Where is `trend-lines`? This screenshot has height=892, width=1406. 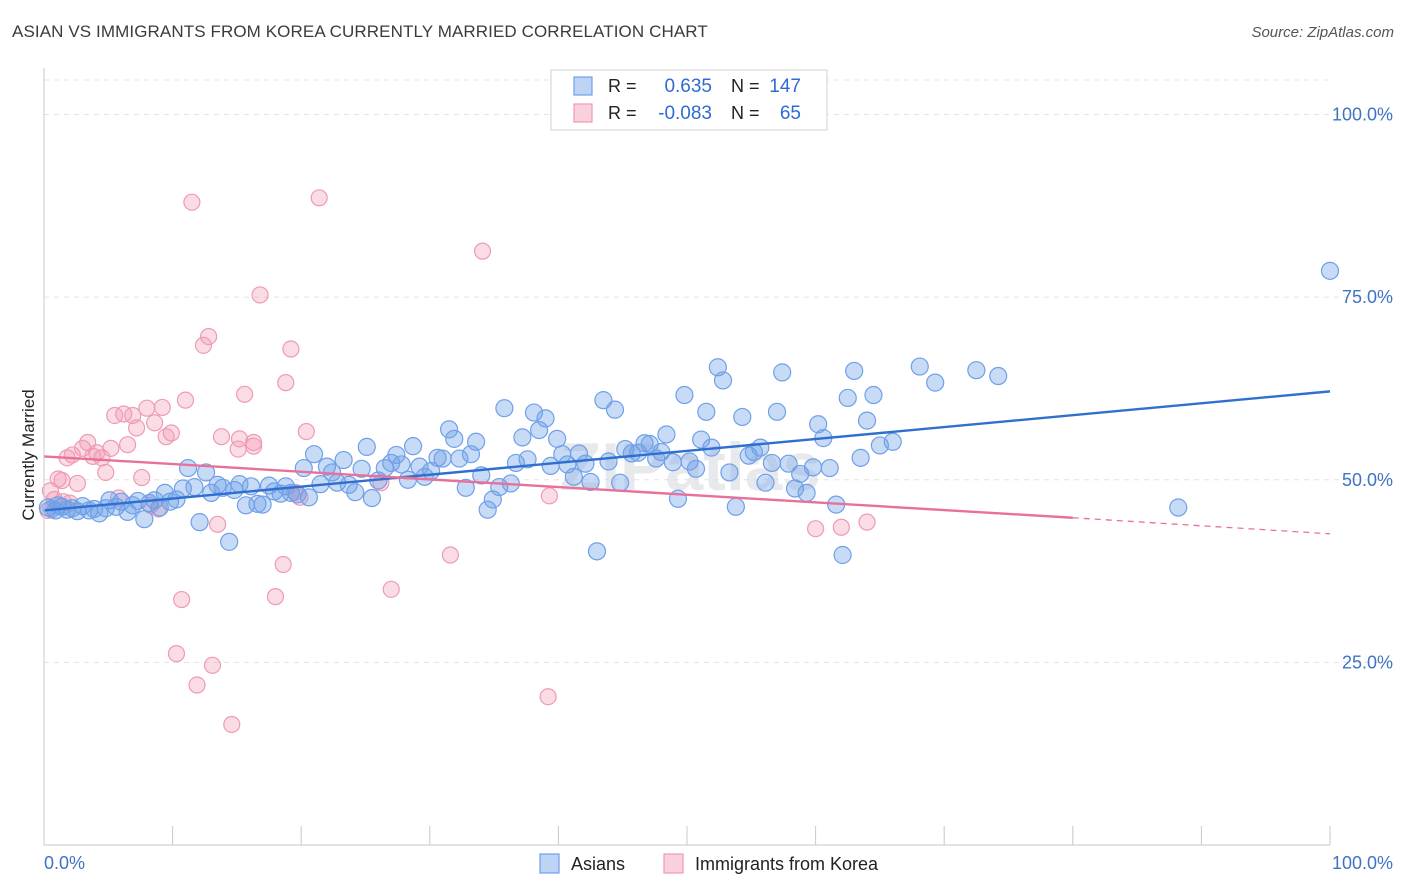 trend-lines is located at coordinates (687, 462).